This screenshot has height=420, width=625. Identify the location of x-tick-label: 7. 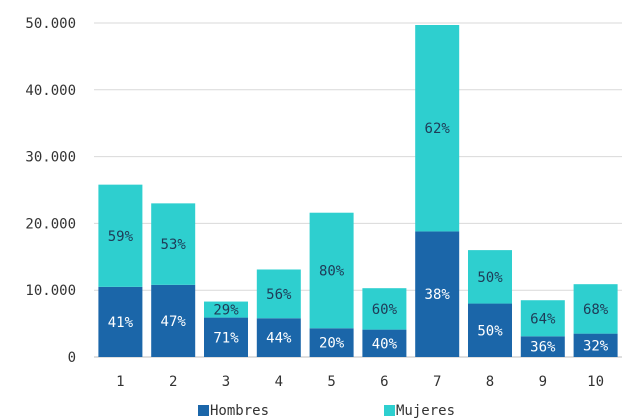
(437, 382).